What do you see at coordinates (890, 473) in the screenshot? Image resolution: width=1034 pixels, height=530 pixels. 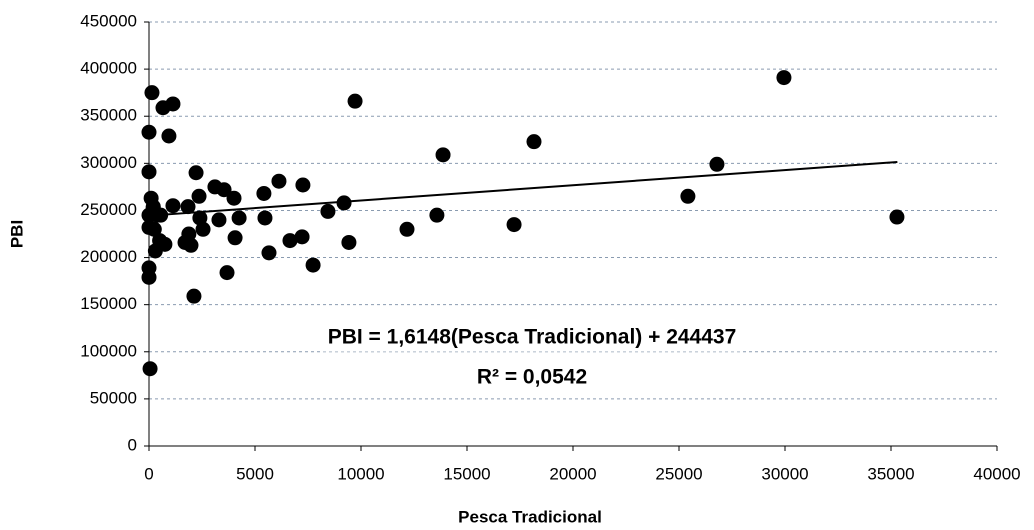 I see `x-tick-label: 35000` at bounding box center [890, 473].